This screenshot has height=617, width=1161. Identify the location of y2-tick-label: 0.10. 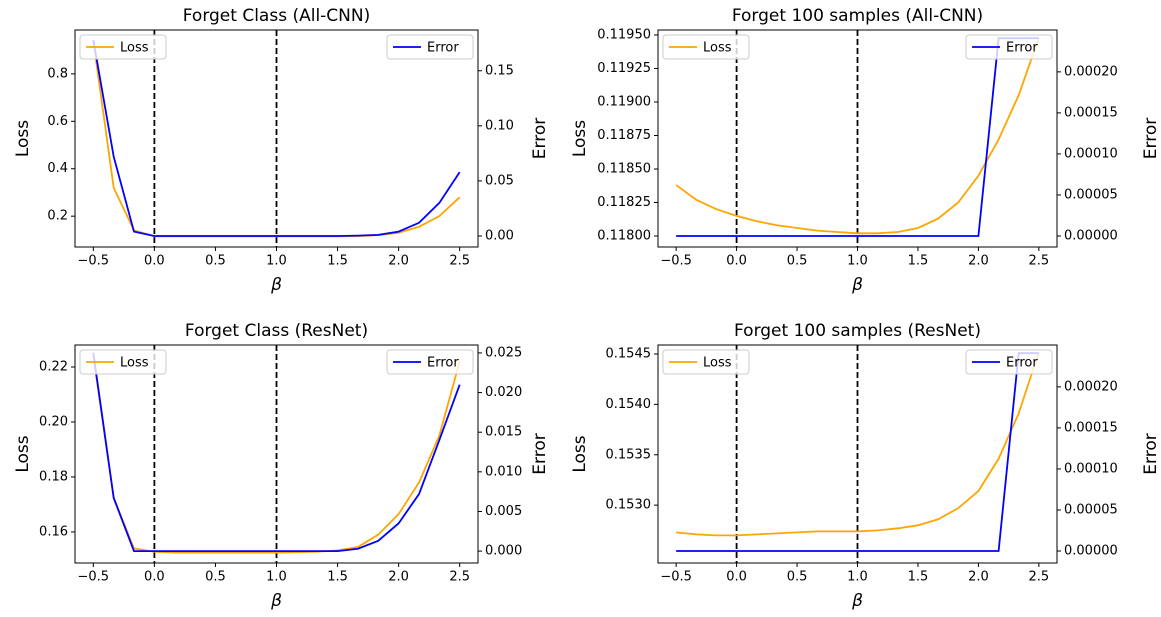
(499, 125).